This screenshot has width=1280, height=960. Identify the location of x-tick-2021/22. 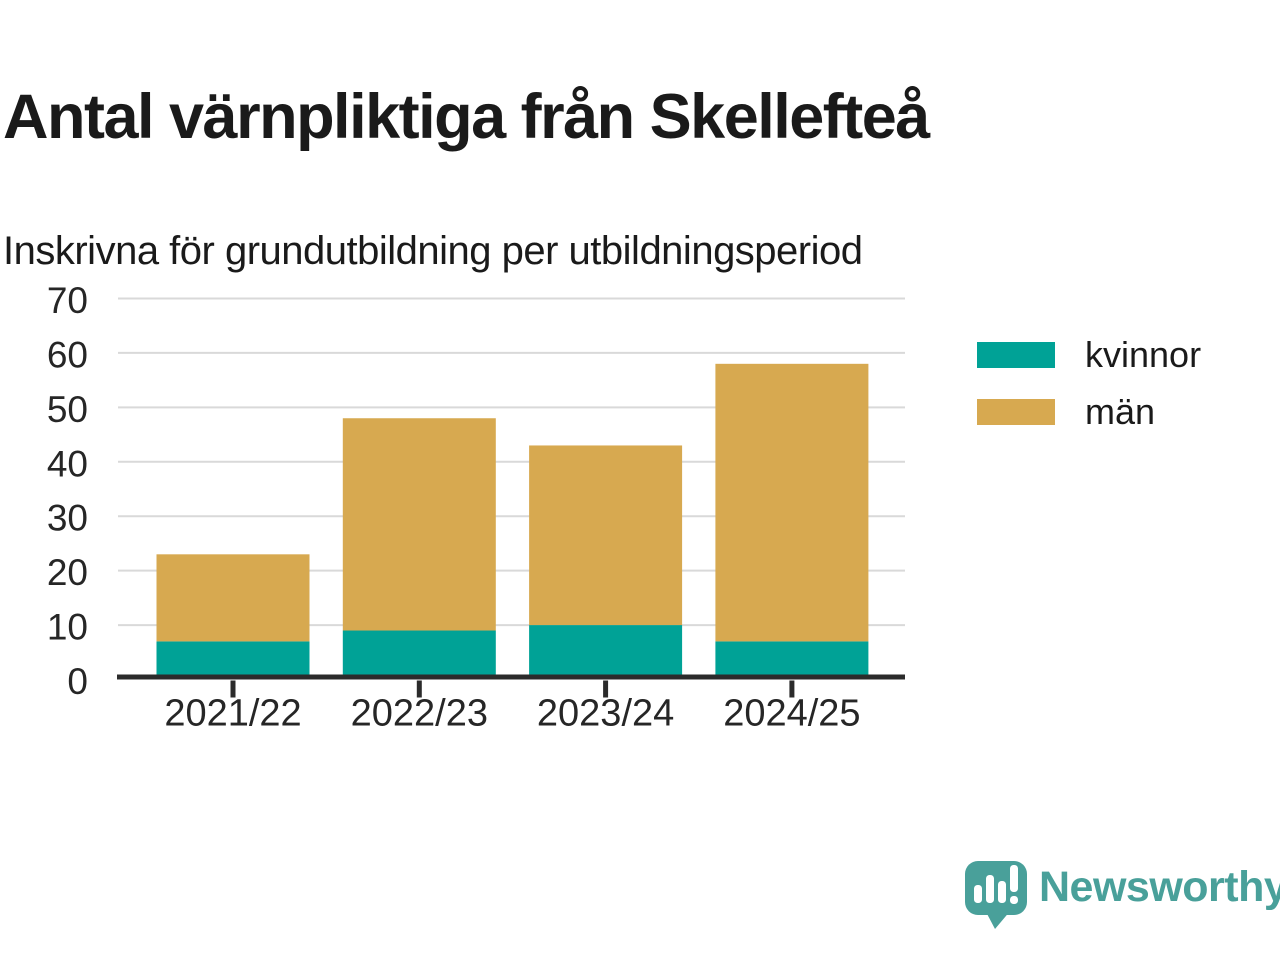
(233, 689).